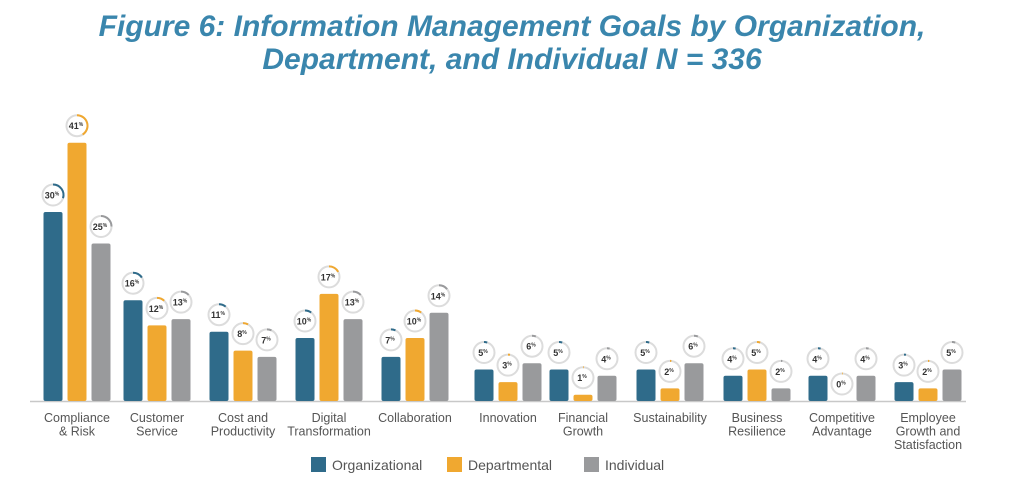  I want to click on category-label: Cost and, so click(243, 418).